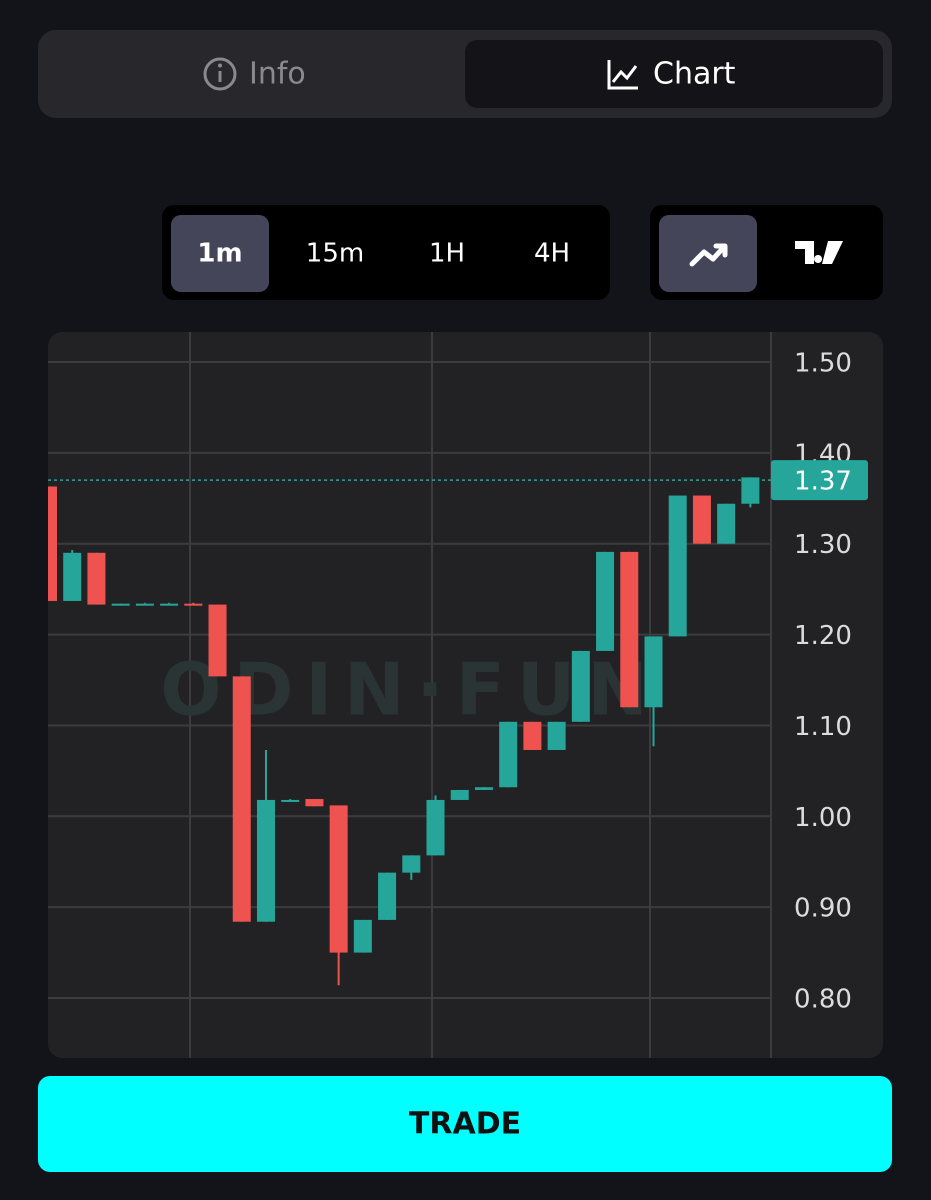 This screenshot has width=931, height=1200. What do you see at coordinates (823, 482) in the screenshot?
I see `last-price-label: 1.37` at bounding box center [823, 482].